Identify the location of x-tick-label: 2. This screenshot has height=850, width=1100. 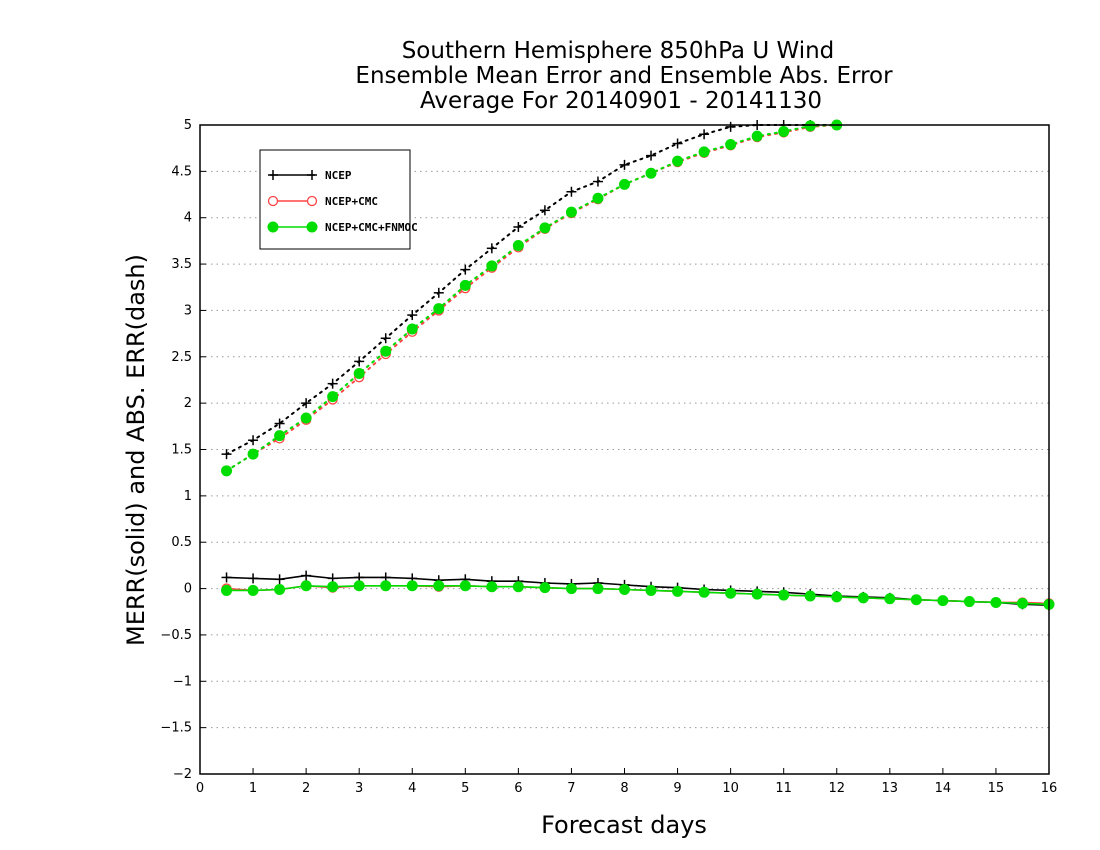
(306, 788).